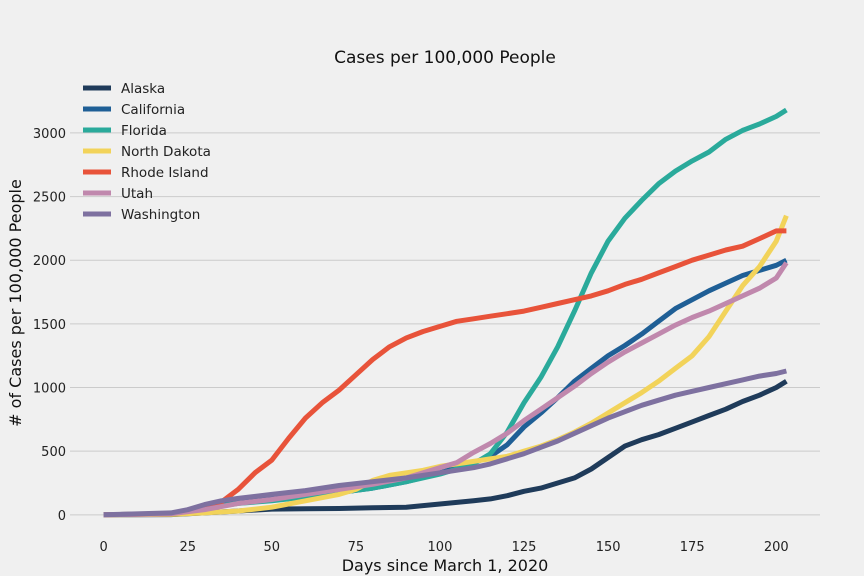 The height and width of the screenshot is (576, 864). Describe the element at coordinates (776, 547) in the screenshot. I see `x-tick-label: 200` at that location.